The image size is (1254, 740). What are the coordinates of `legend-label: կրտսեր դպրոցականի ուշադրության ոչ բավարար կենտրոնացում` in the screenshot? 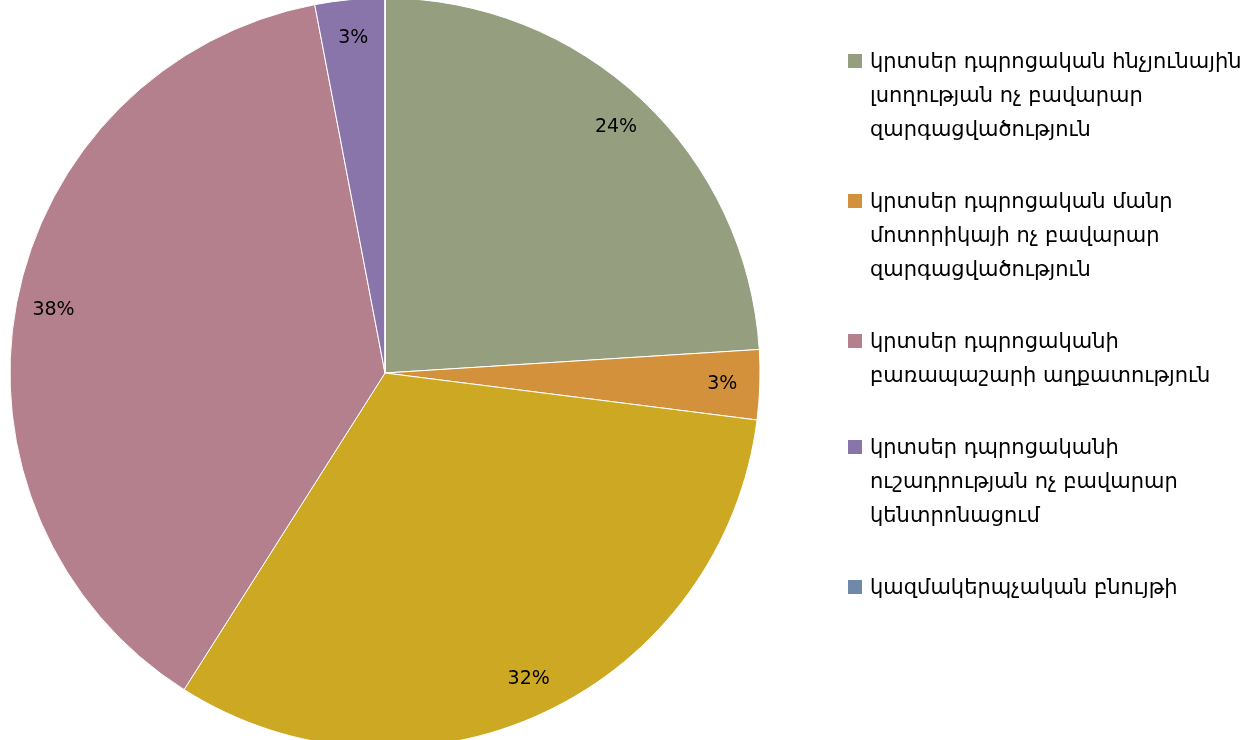 It's located at (1024, 481).